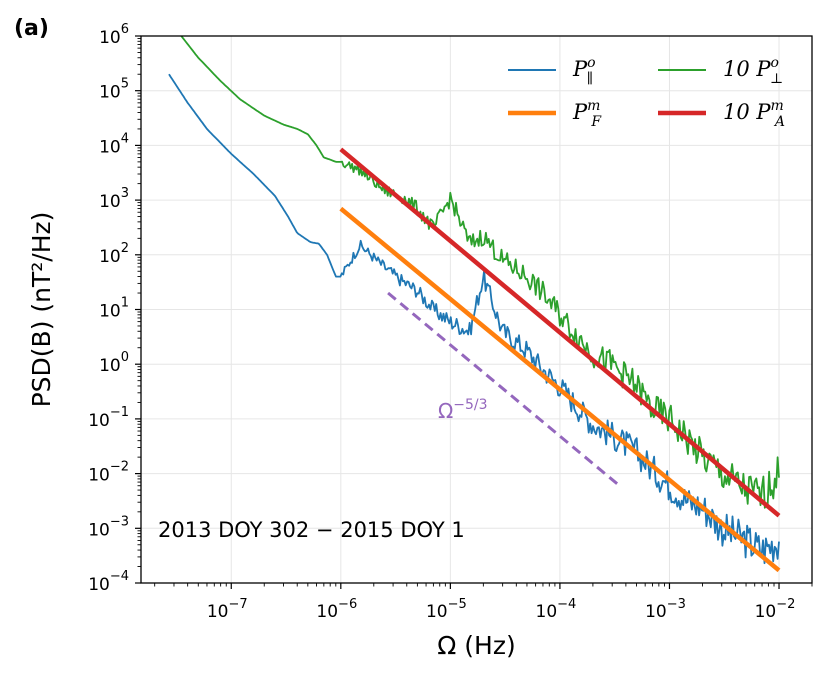  What do you see at coordinates (125, 29) in the screenshot?
I see `y-tick-exponent: 6` at bounding box center [125, 29].